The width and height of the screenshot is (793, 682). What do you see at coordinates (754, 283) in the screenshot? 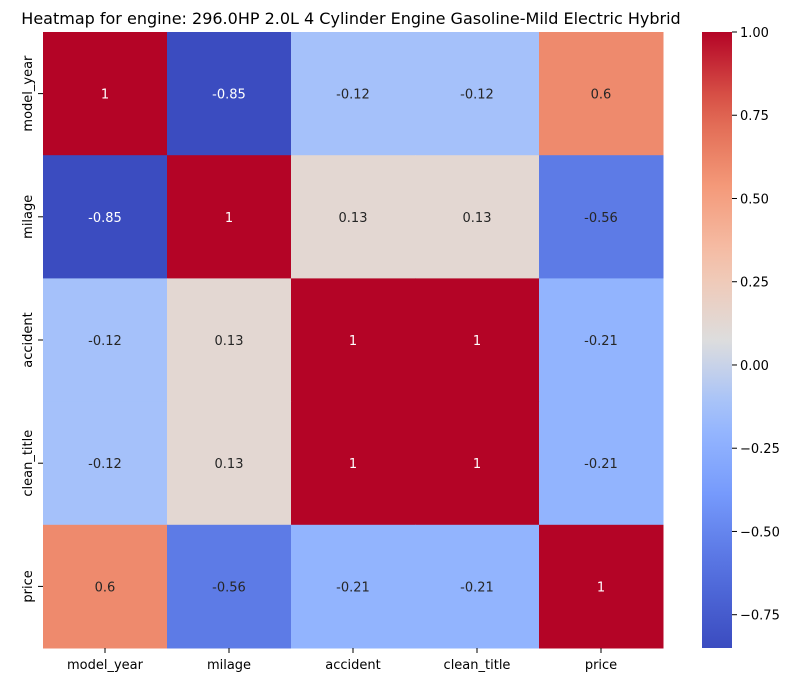
I see `colorbar-tick-label: 0.25` at bounding box center [754, 283].